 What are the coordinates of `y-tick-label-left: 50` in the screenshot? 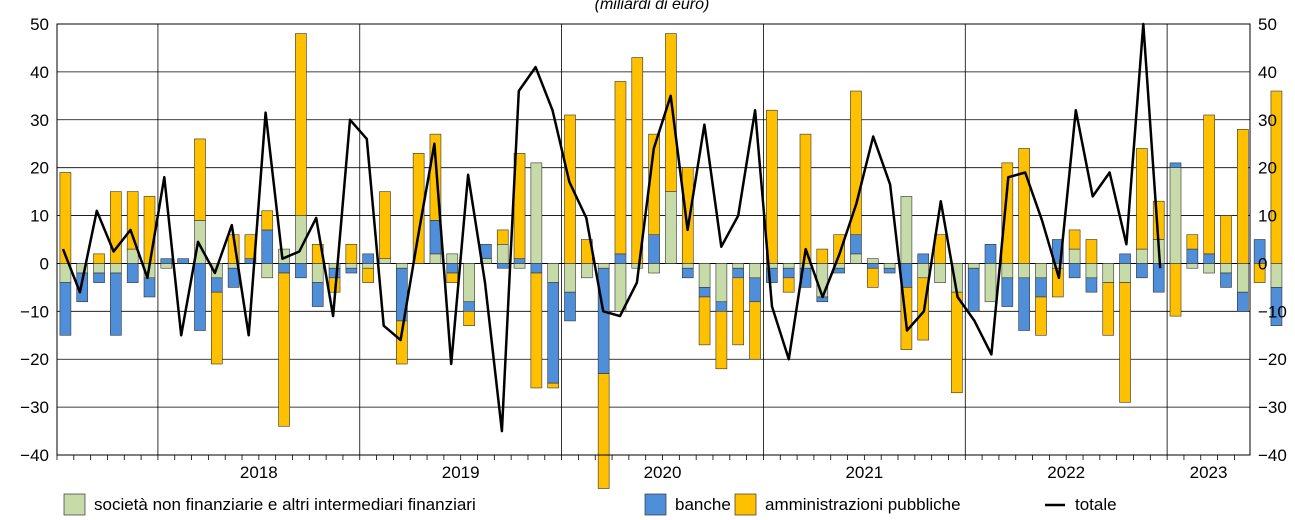 It's located at (39, 24).